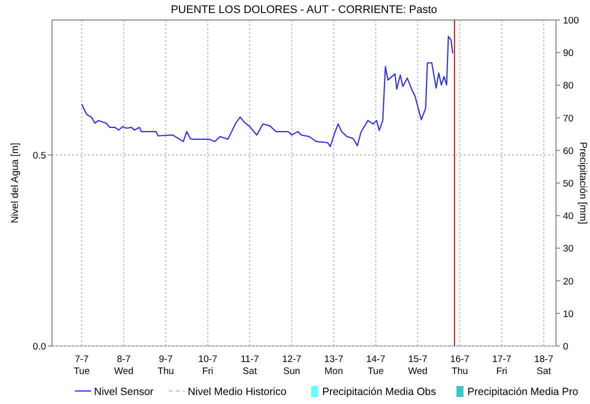 Image resolution: width=590 pixels, height=404 pixels. I want to click on x-tick-label: 13-7 Mon, so click(334, 365).